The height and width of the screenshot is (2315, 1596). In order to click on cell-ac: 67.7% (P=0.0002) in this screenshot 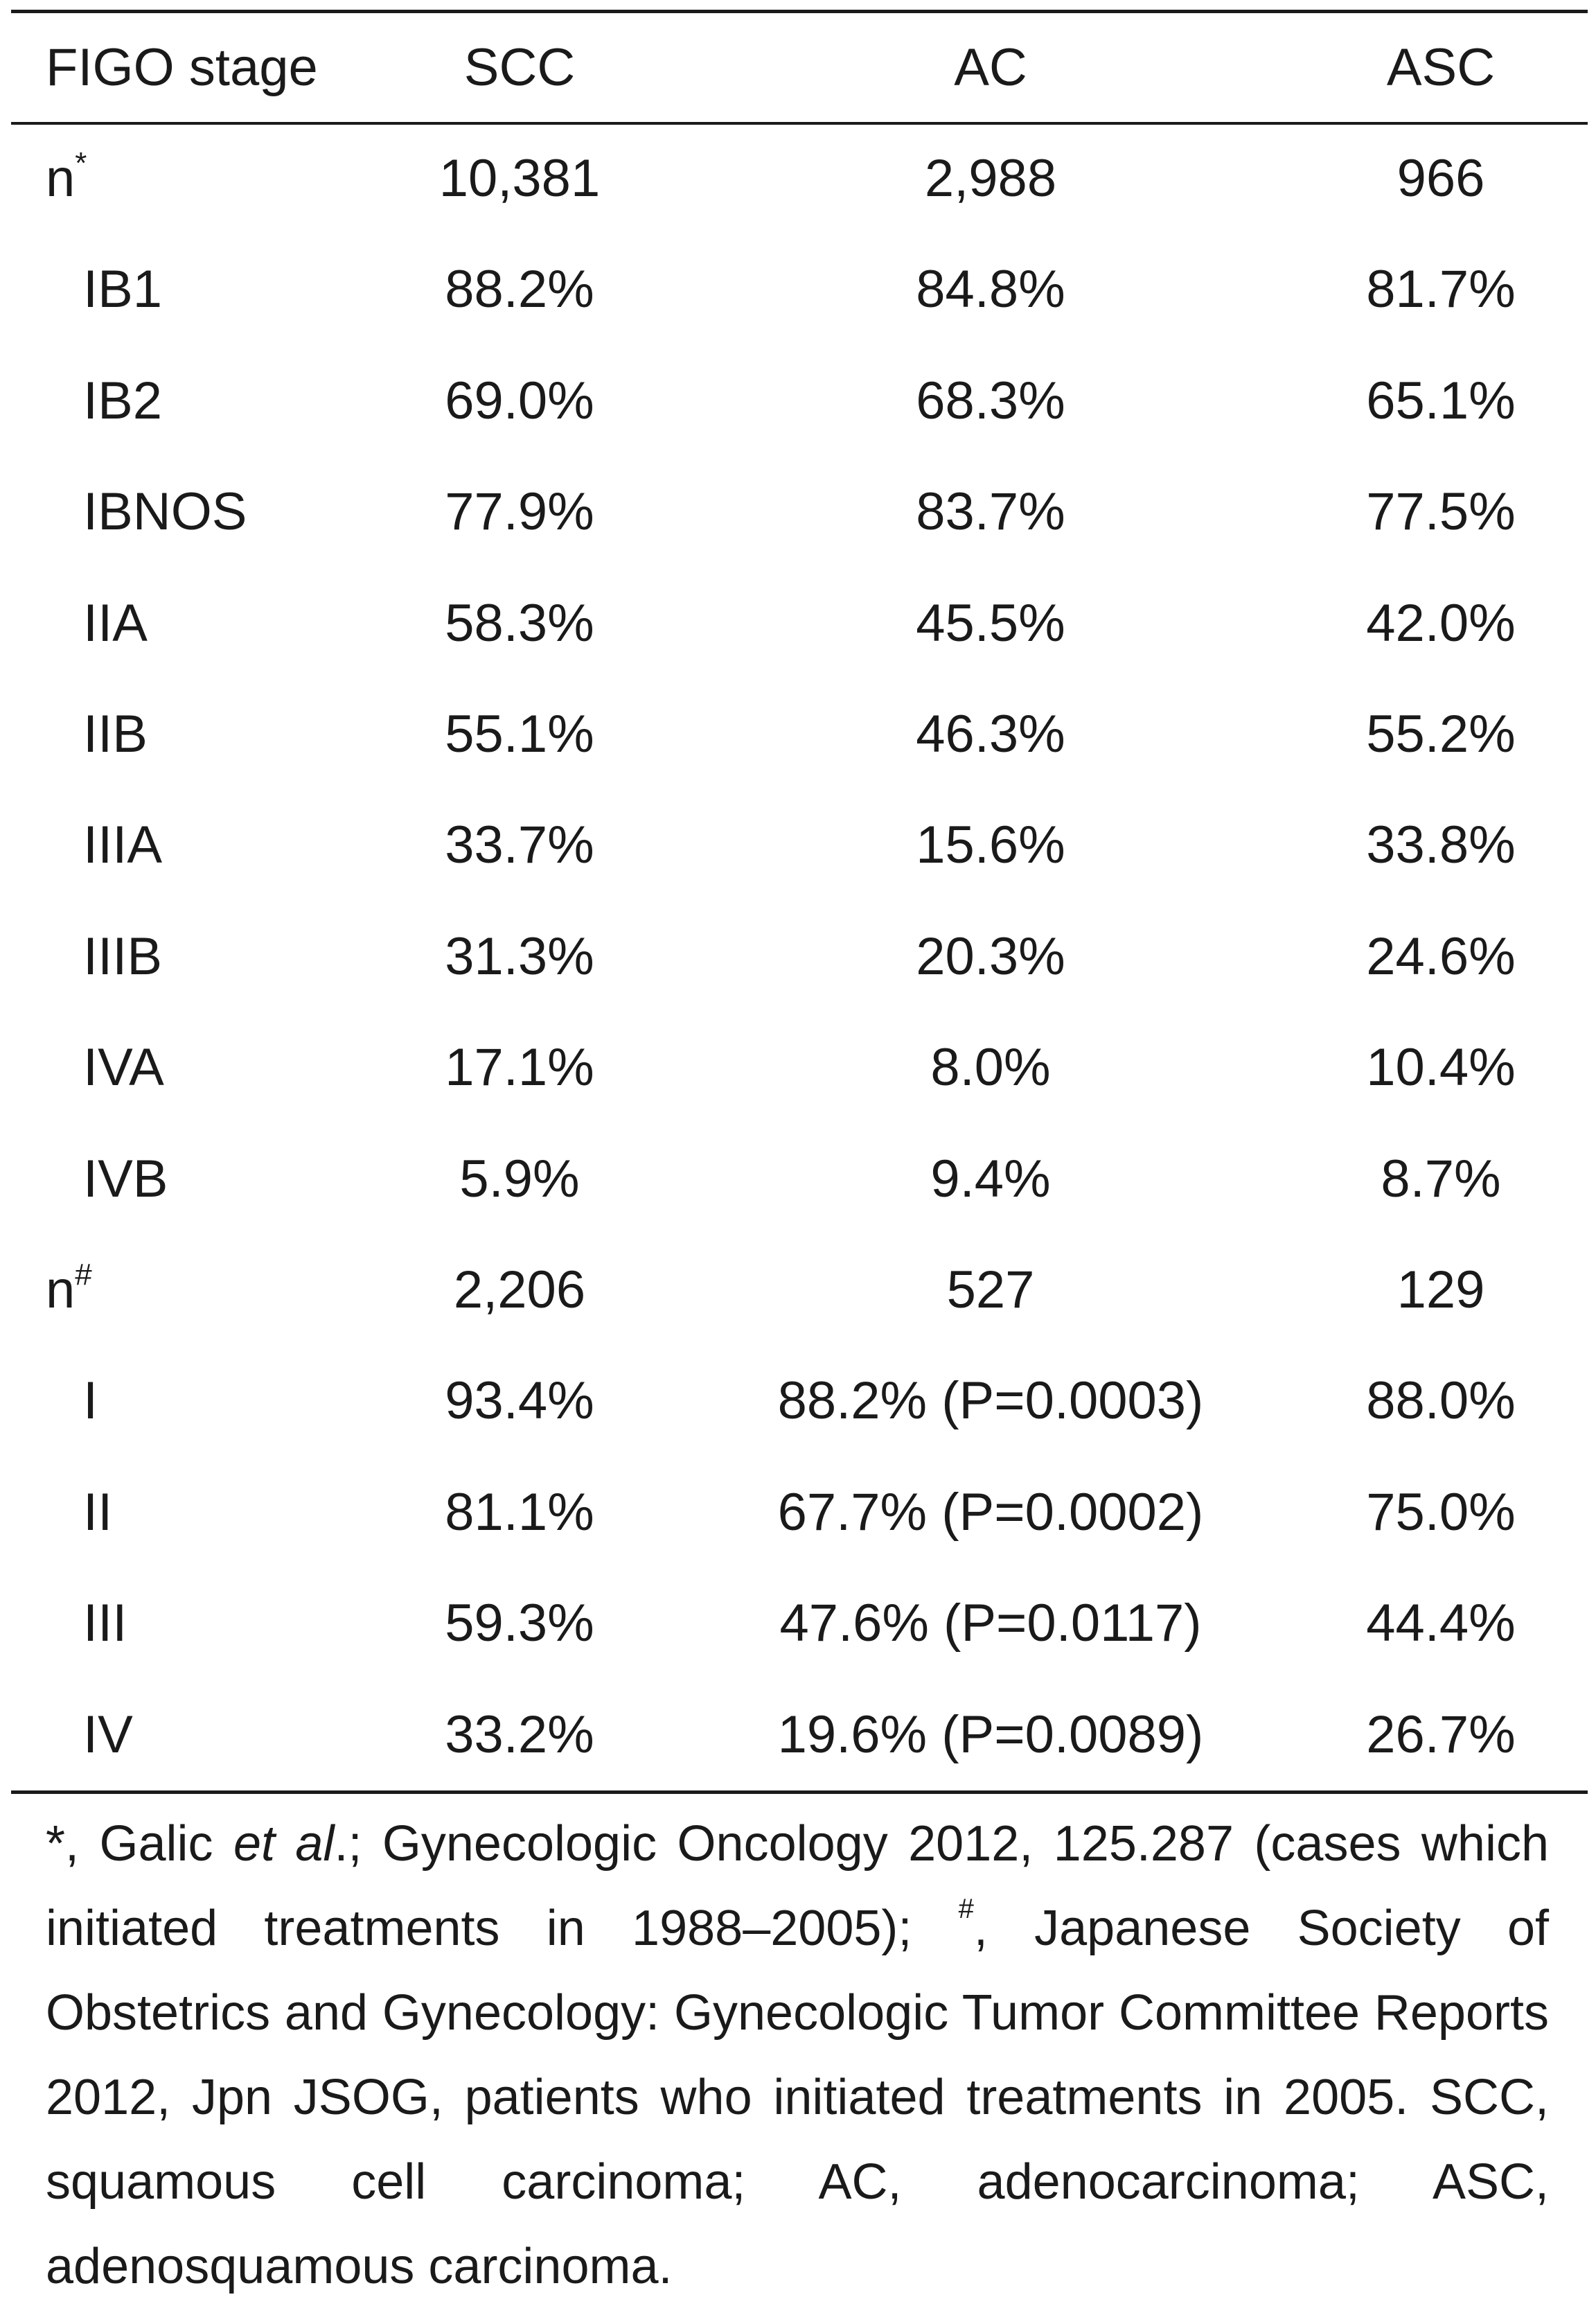, I will do `click(990, 1512)`.